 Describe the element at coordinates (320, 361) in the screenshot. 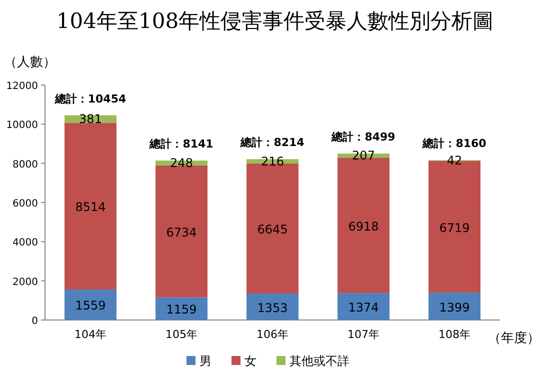

I see `legend-label: 其他或不詳` at that location.